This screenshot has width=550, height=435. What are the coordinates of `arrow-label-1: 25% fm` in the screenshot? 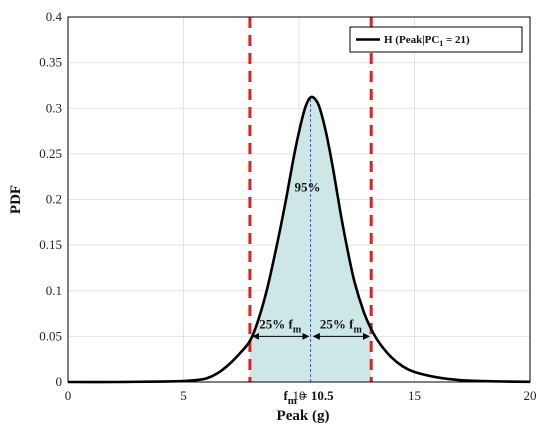 It's located at (280, 325).